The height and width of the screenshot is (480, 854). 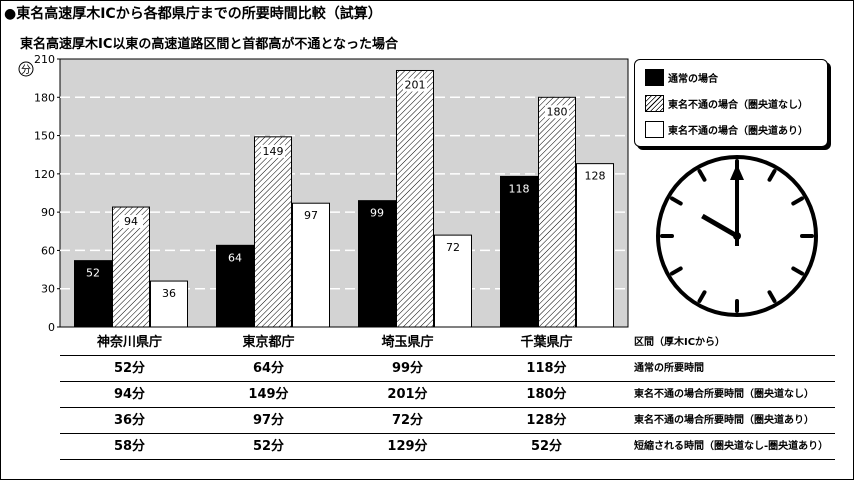 What do you see at coordinates (407, 342) in the screenshot?
I see `category-label: 埼玉県庁` at bounding box center [407, 342].